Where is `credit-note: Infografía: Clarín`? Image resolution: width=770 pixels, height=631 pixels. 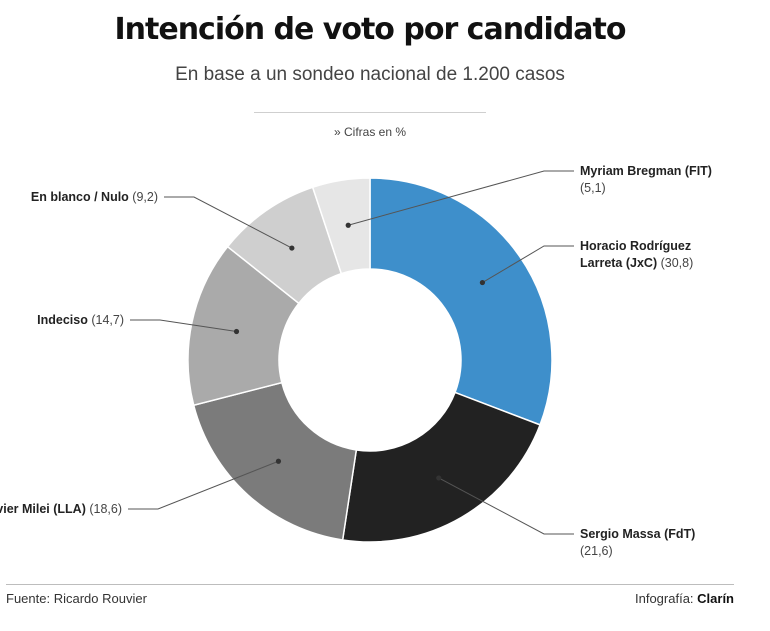 credit-note: Infografía: Clarín is located at coordinates (684, 598).